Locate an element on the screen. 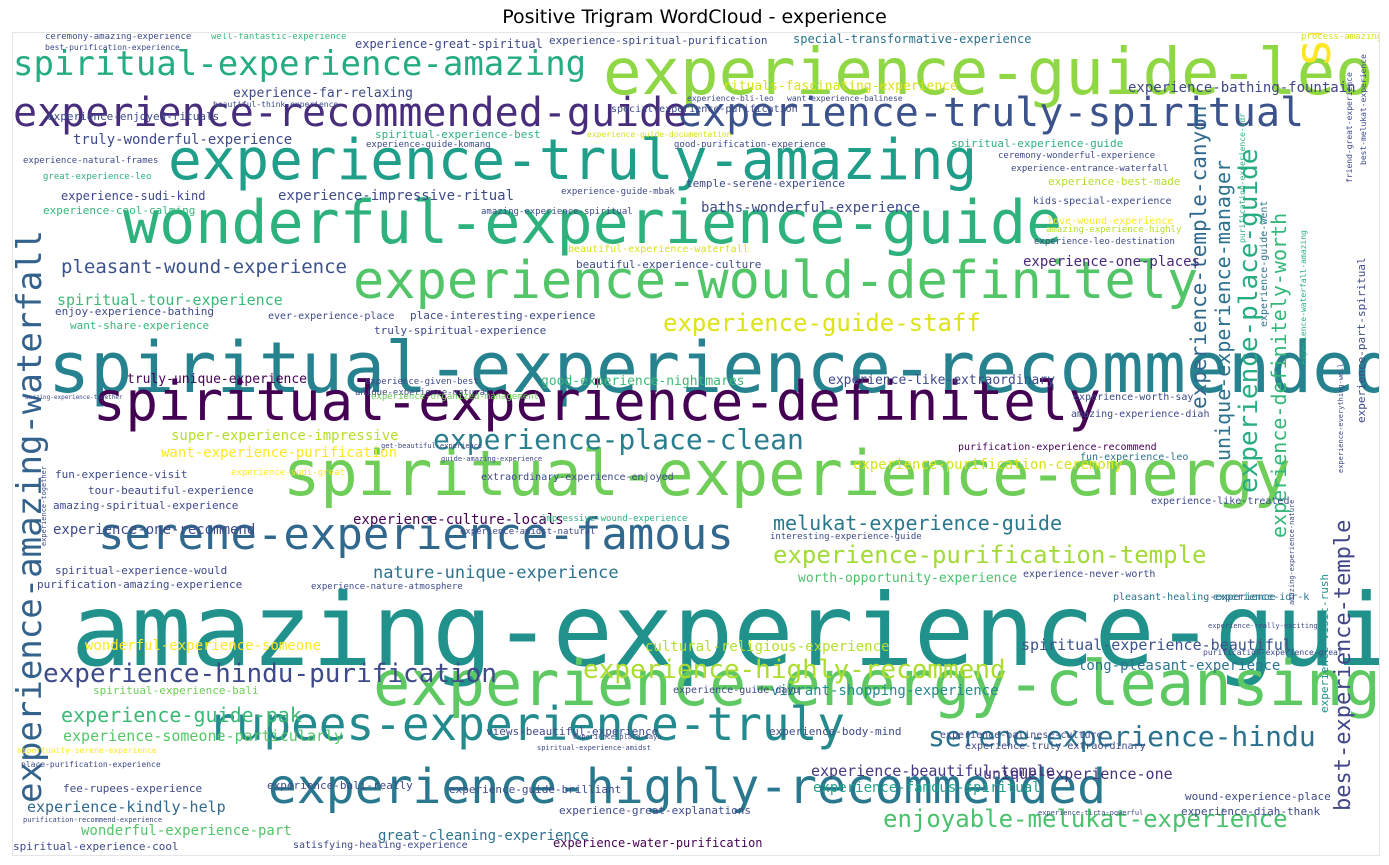  word-satisfying-healing-experience: satisfying-healing-experience is located at coordinates (380, 845).